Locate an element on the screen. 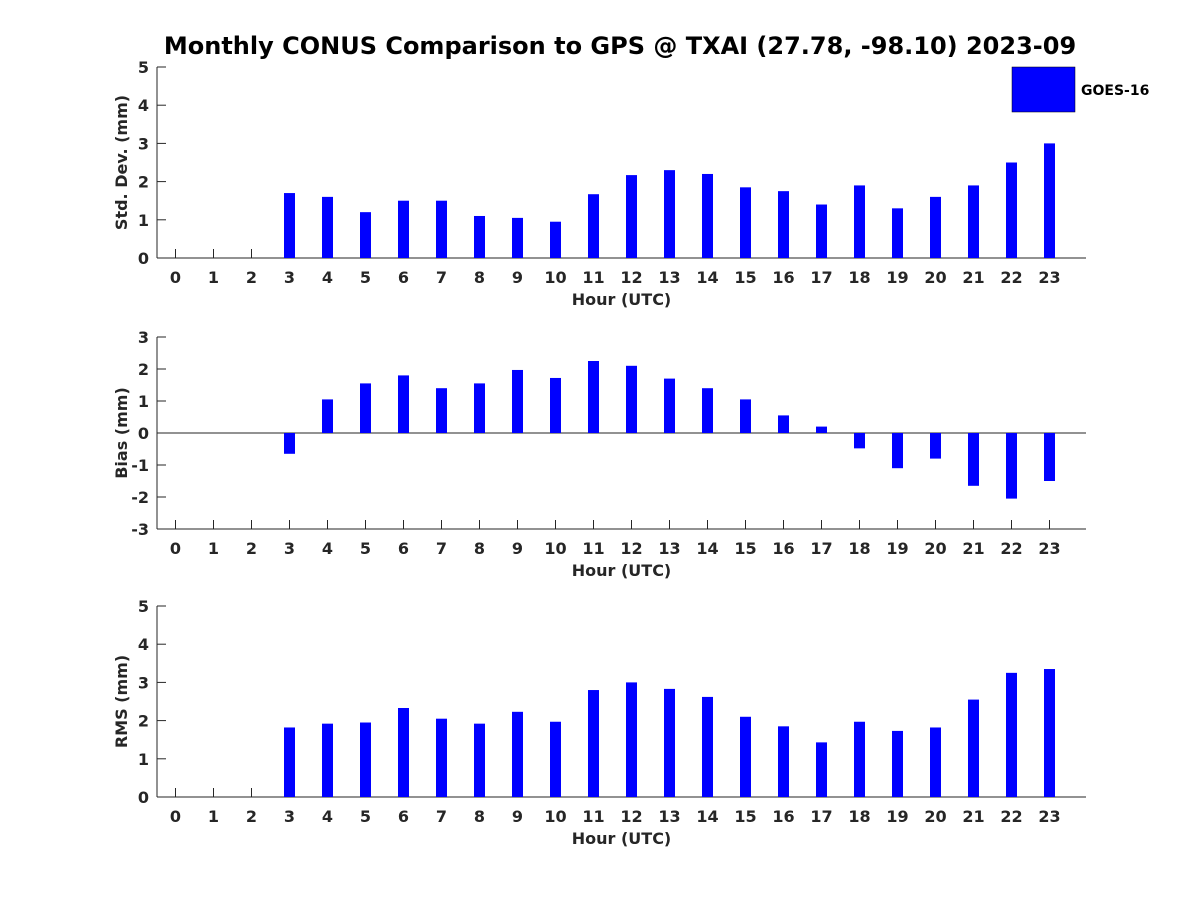  y-tick-label: -2 is located at coordinates (140, 497).